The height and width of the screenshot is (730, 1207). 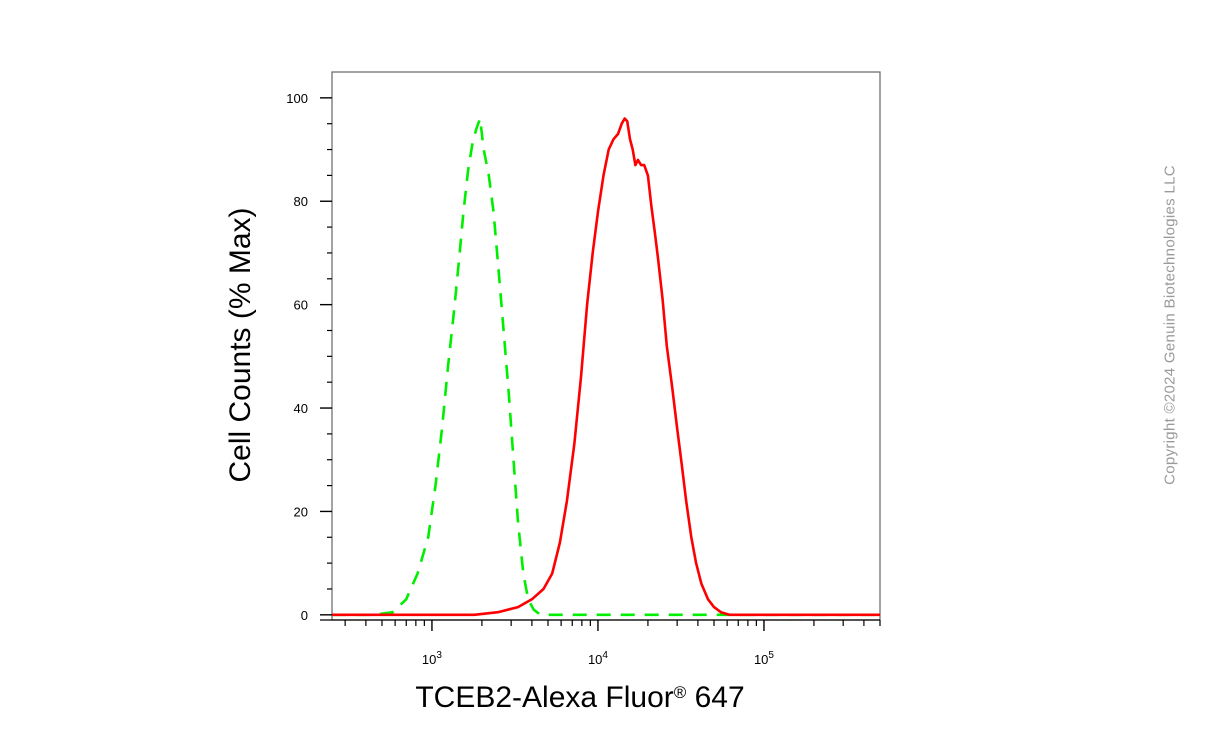 I want to click on y-tick-label: 100, so click(x=297, y=98).